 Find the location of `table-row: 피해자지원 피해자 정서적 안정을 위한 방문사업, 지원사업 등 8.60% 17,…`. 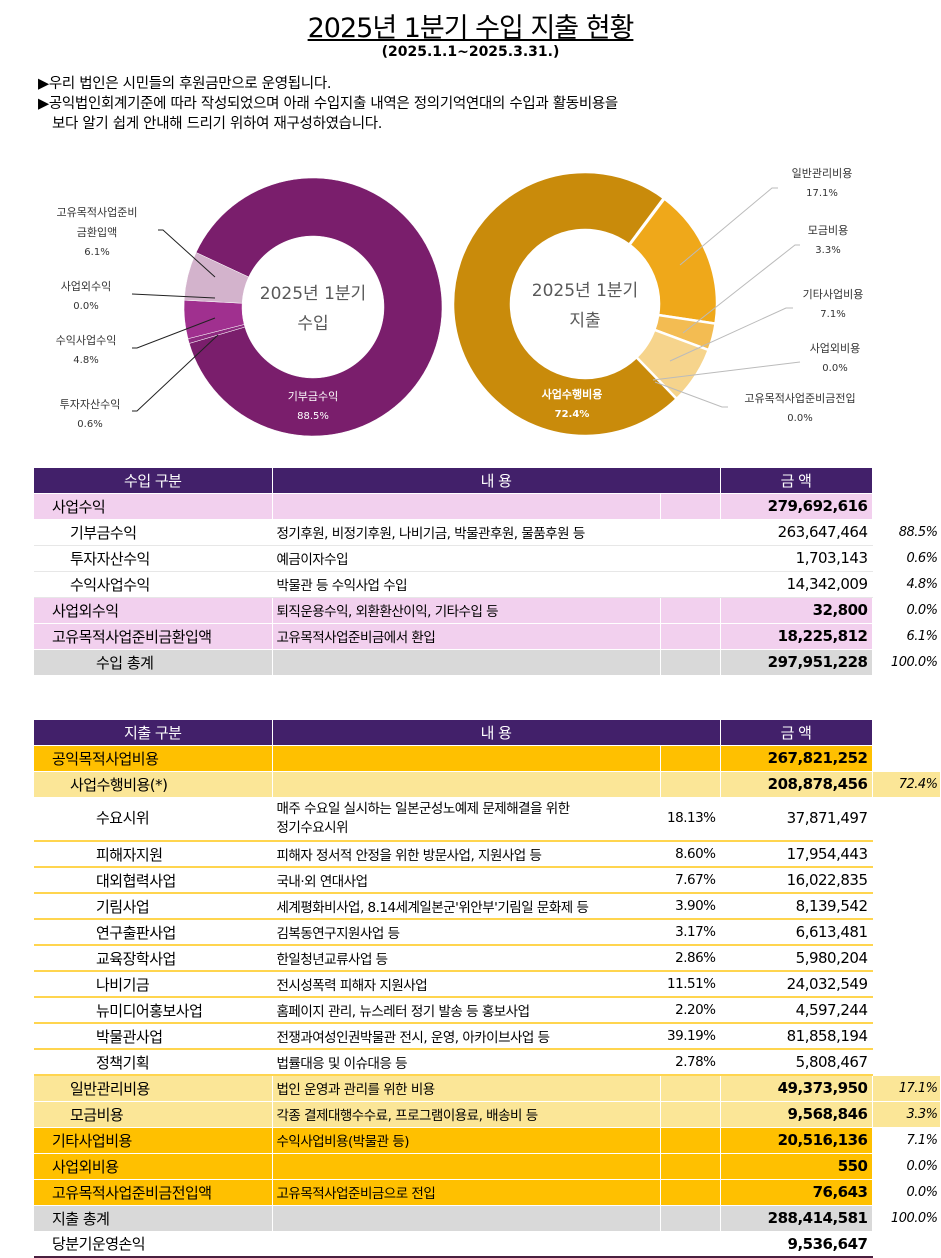

table-row: 피해자지원 피해자 정서적 안정을 위한 방문사업, 지원사업 등 8.60% 17,… is located at coordinates (487, 854).